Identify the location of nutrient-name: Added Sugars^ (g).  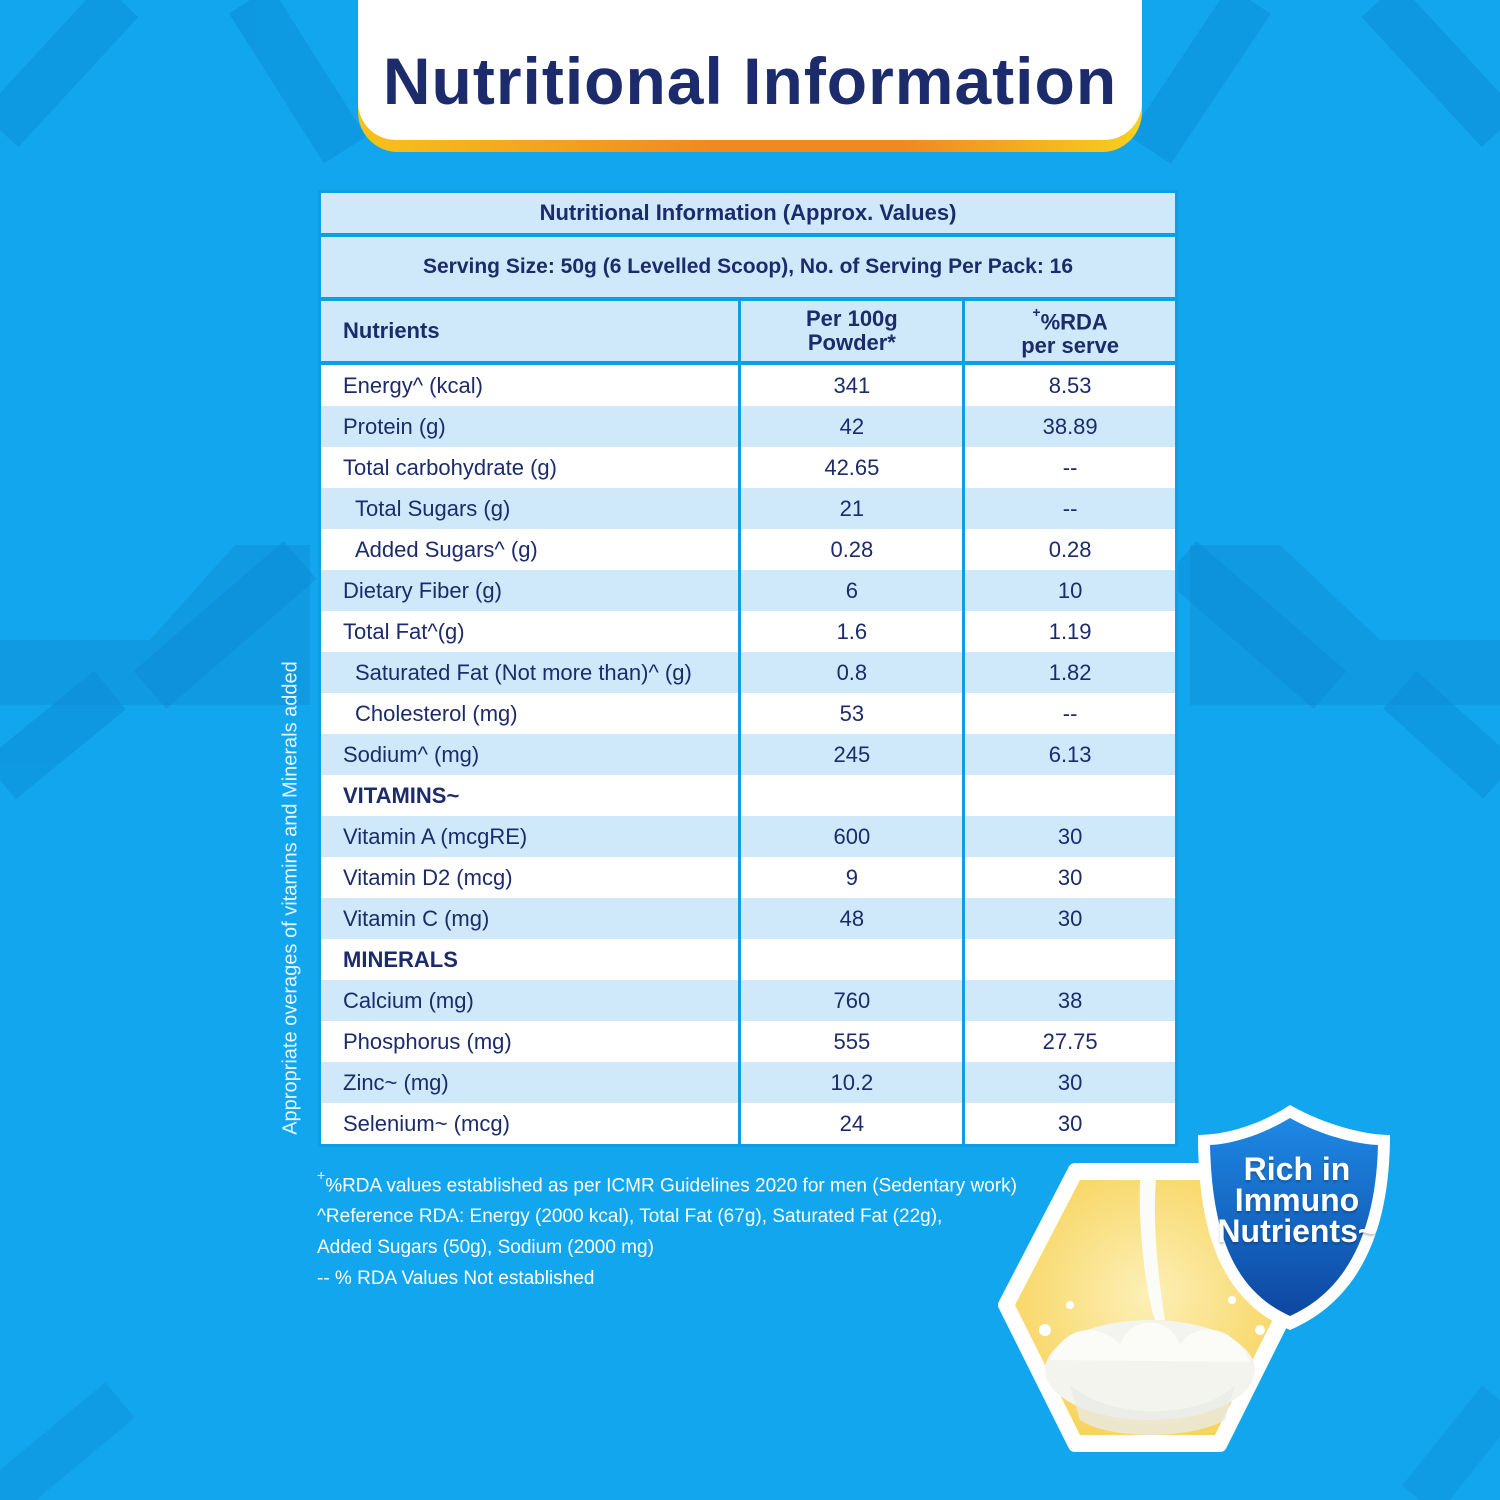
(529, 549).